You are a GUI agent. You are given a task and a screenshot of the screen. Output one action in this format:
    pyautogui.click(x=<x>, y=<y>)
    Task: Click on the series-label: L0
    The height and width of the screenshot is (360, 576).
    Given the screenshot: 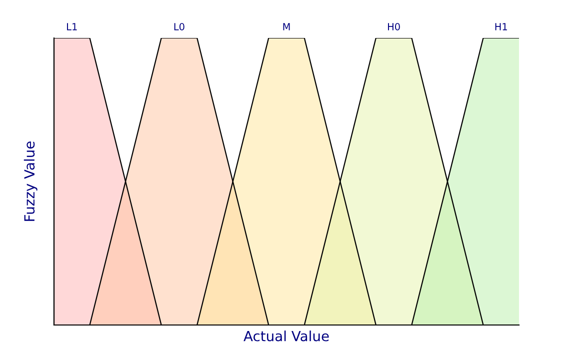 What is the action you would take?
    pyautogui.click(x=179, y=26)
    